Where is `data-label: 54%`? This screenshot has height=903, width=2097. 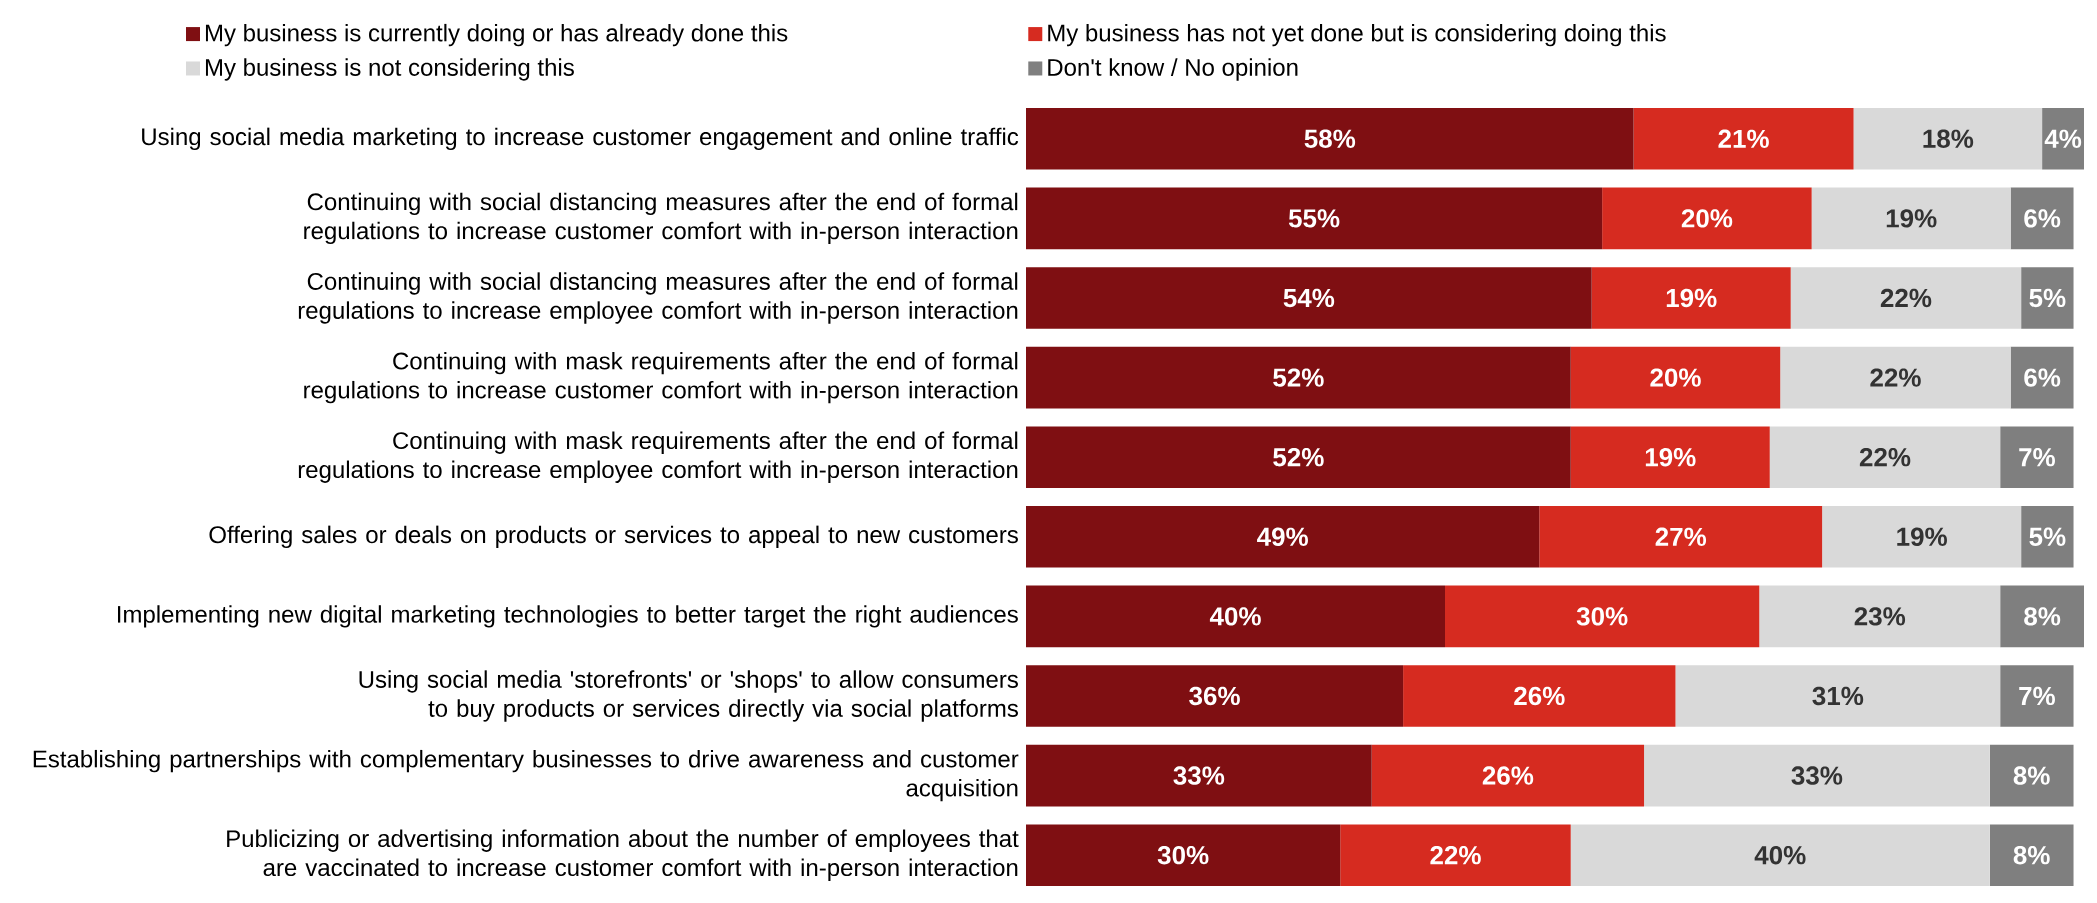 data-label: 54% is located at coordinates (1309, 298).